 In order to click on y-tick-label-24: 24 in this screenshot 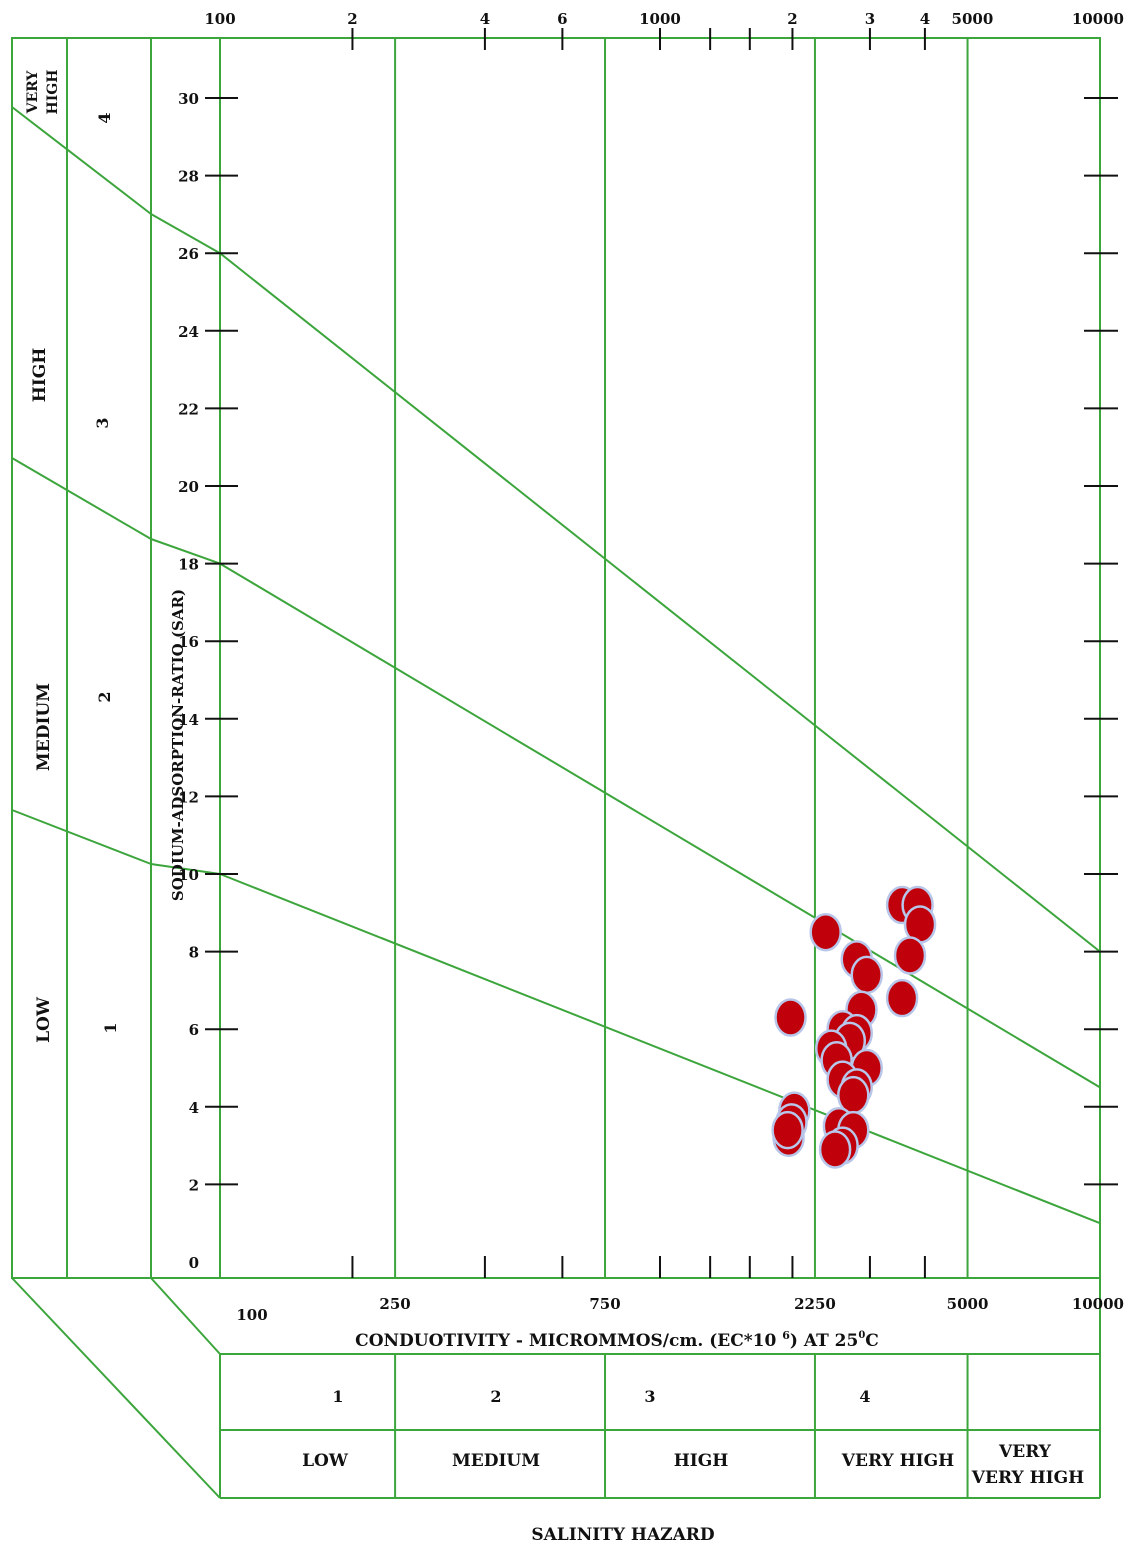, I will do `click(188, 332)`.